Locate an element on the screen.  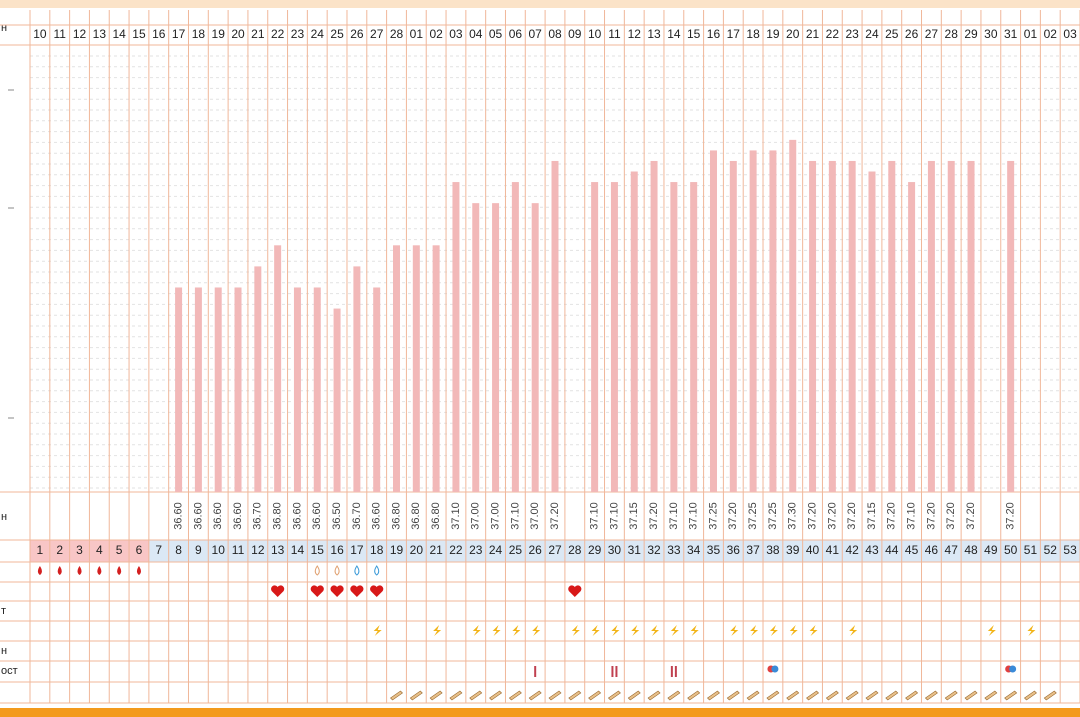
cycle-day-label: 32 is located at coordinates (654, 550).